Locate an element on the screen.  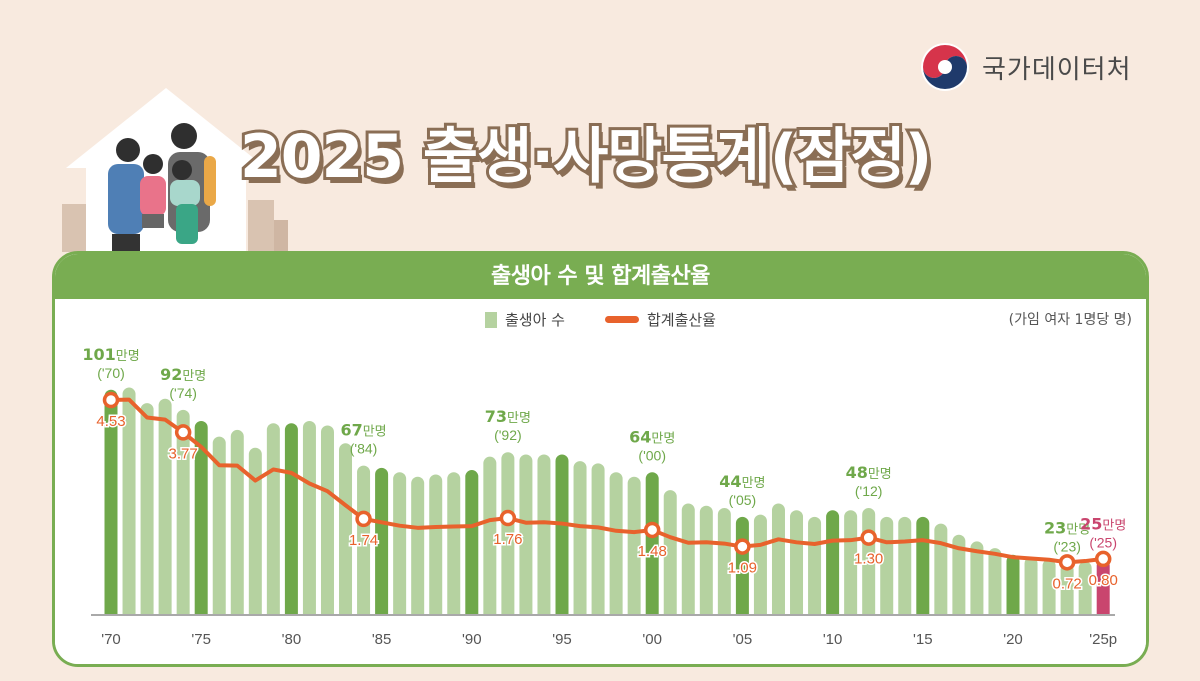
x-tick-label: '85 is located at coordinates (382, 639).